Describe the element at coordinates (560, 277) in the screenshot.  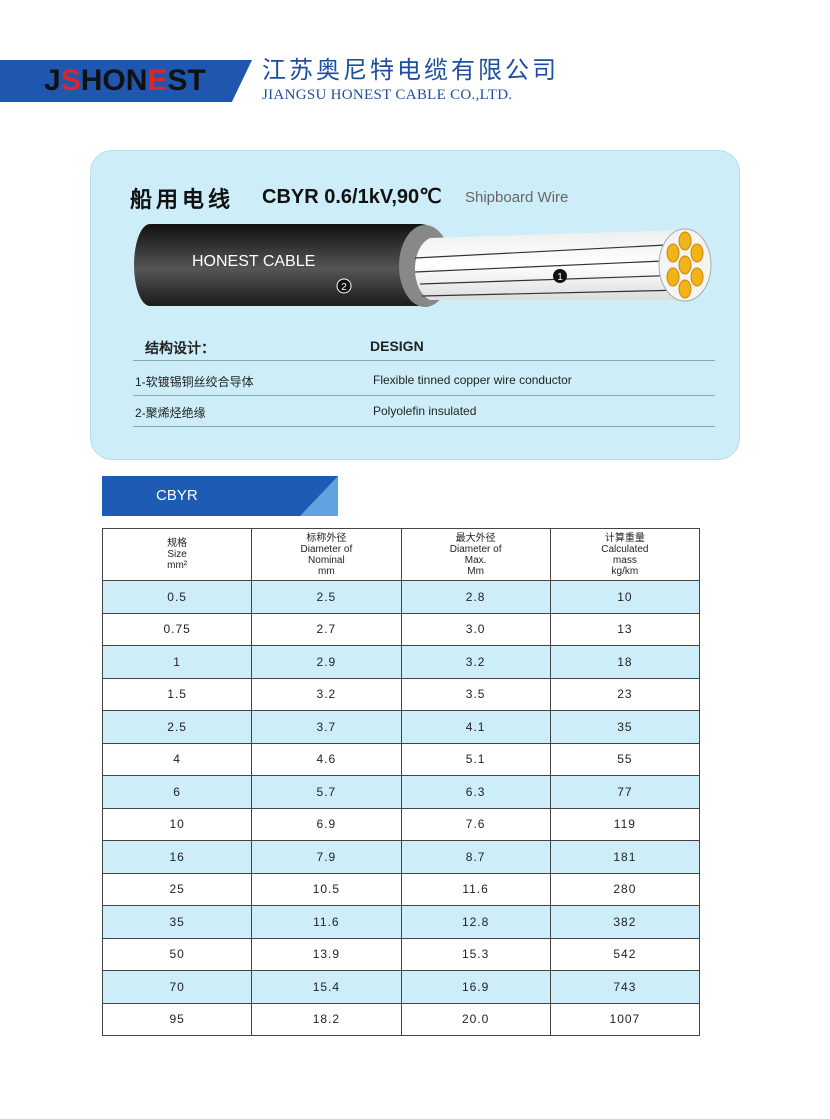
I see `marker-1: 1` at that location.